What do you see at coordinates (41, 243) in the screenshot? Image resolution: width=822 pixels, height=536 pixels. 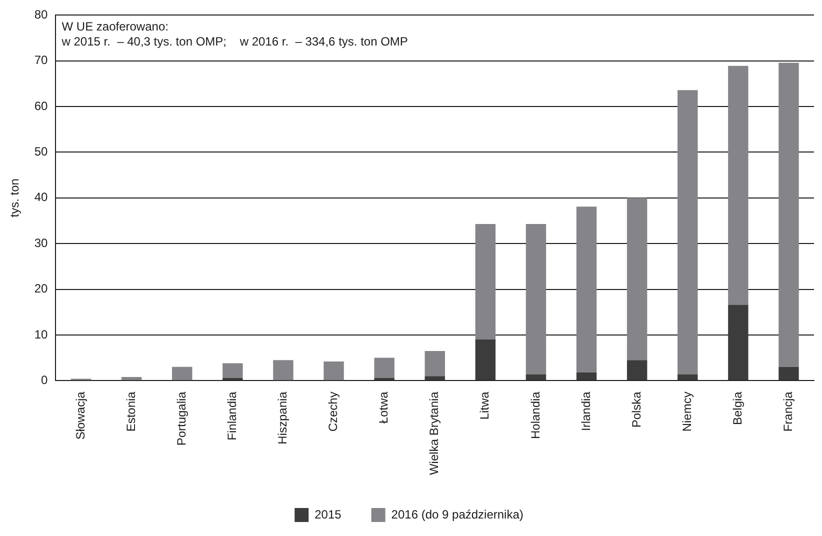 I see `y-tick-label: 30` at bounding box center [41, 243].